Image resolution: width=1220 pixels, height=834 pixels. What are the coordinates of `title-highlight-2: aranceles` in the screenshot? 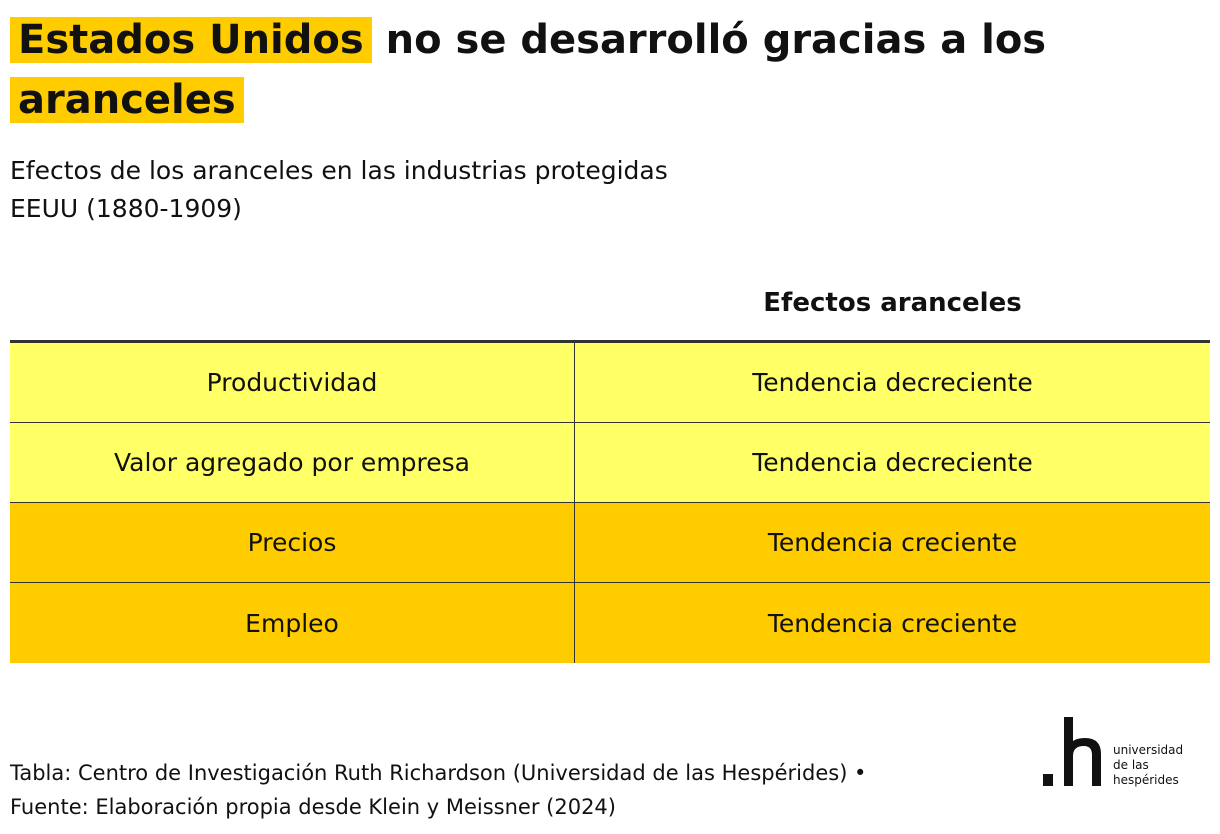 It's located at (127, 100).